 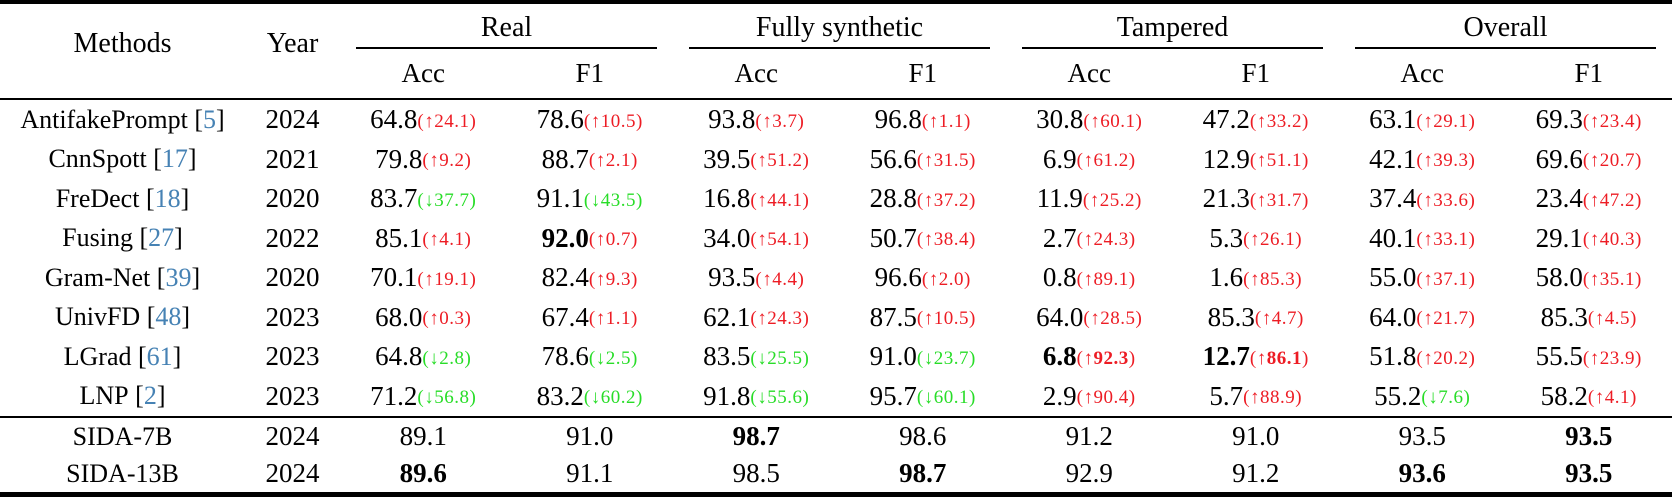 What do you see at coordinates (780, 398) in the screenshot?
I see `decrease-annotation: (↓55.6)` at bounding box center [780, 398].